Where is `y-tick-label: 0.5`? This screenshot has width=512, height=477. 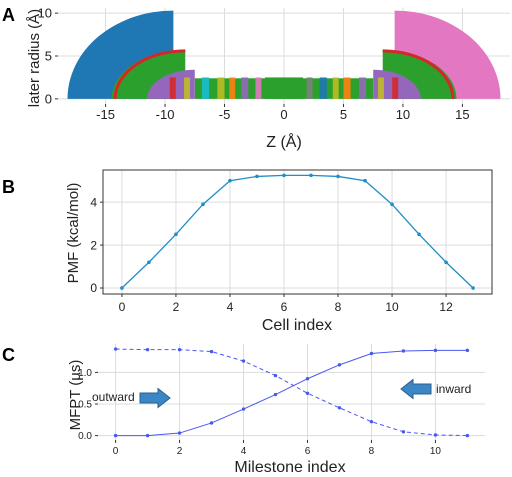
y-tick-label: 0.5 is located at coordinates (85, 405).